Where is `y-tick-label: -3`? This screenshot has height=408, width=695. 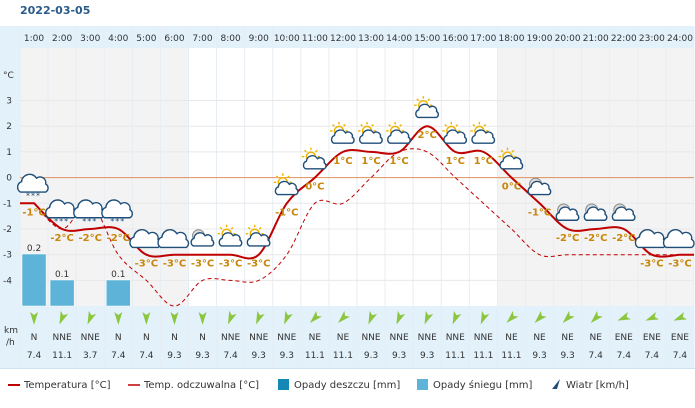
y-tick-label: -3 is located at coordinates (7, 256).